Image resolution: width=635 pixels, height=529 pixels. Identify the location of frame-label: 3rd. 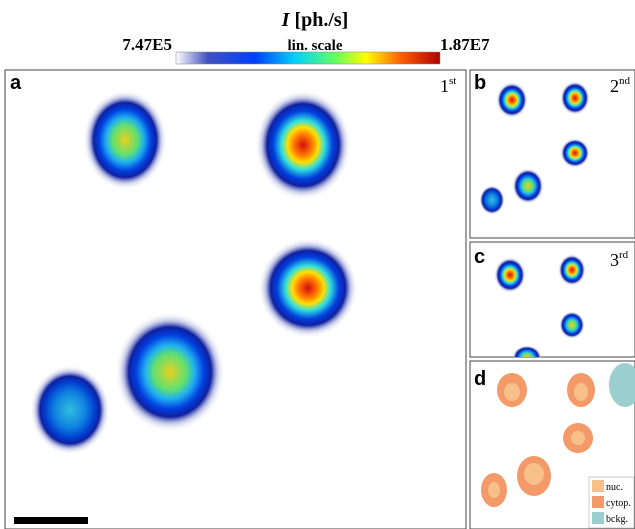
(619, 259).